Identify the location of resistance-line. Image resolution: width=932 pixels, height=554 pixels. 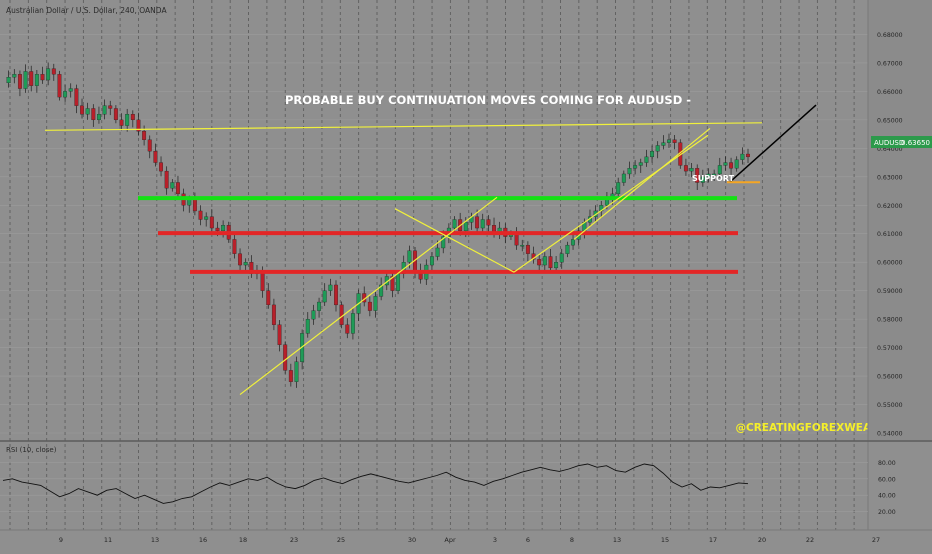
(403, 126).